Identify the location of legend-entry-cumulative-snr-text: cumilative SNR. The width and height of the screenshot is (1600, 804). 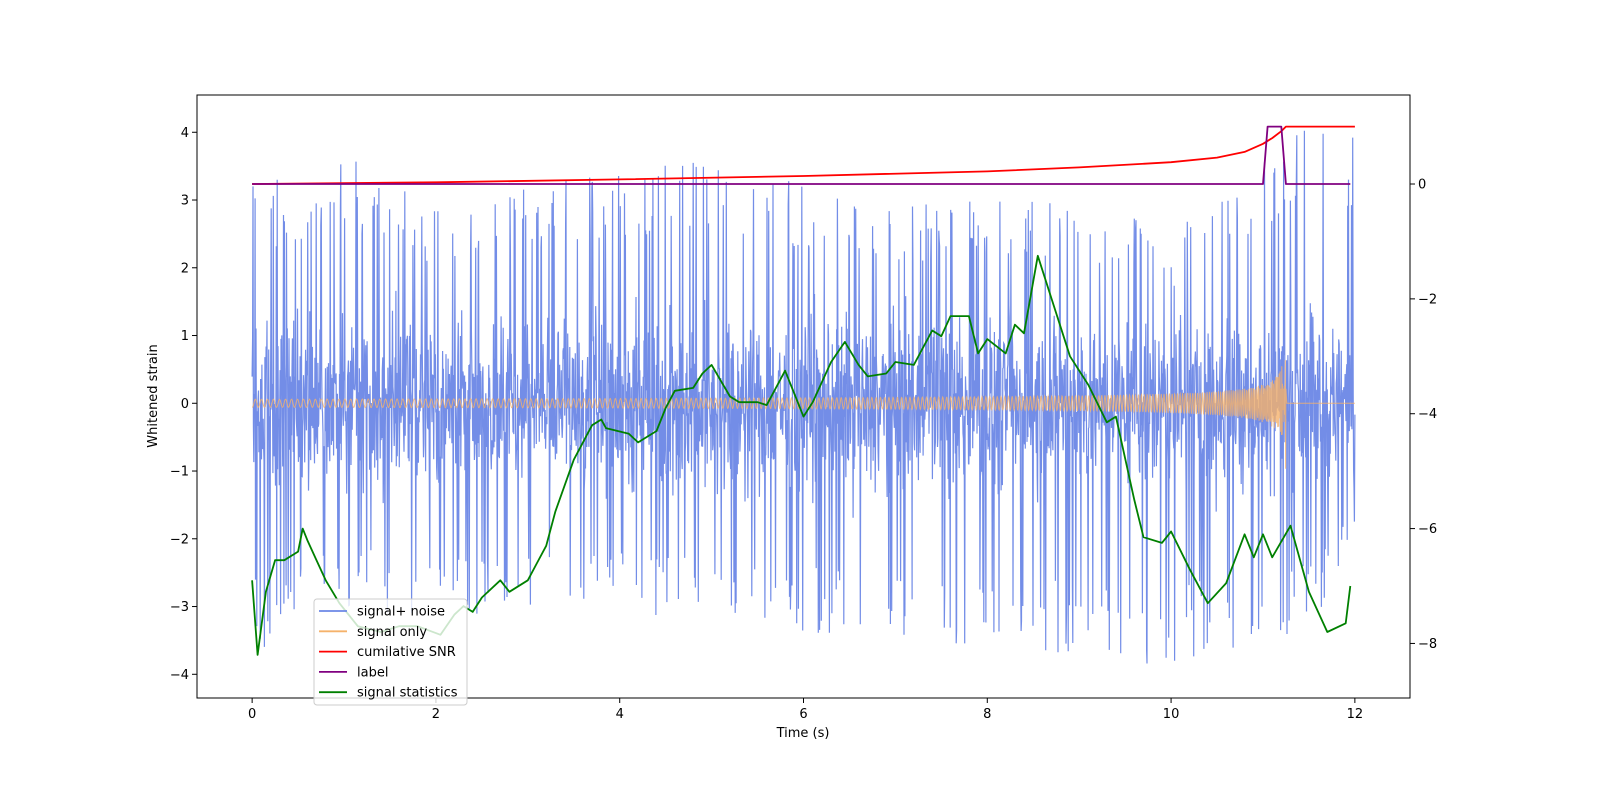
(406, 652).